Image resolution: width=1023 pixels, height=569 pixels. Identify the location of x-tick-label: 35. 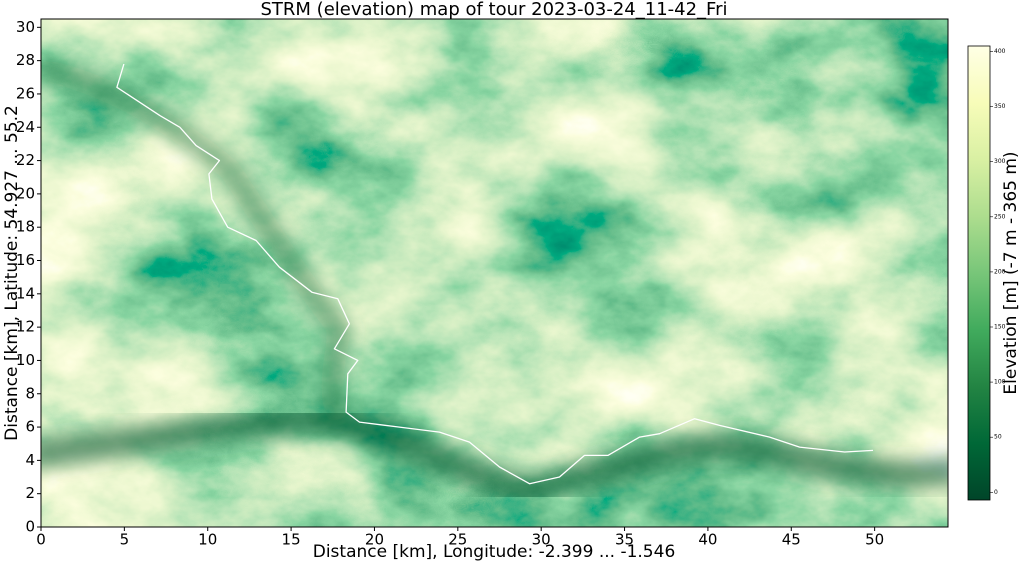
(624, 540).